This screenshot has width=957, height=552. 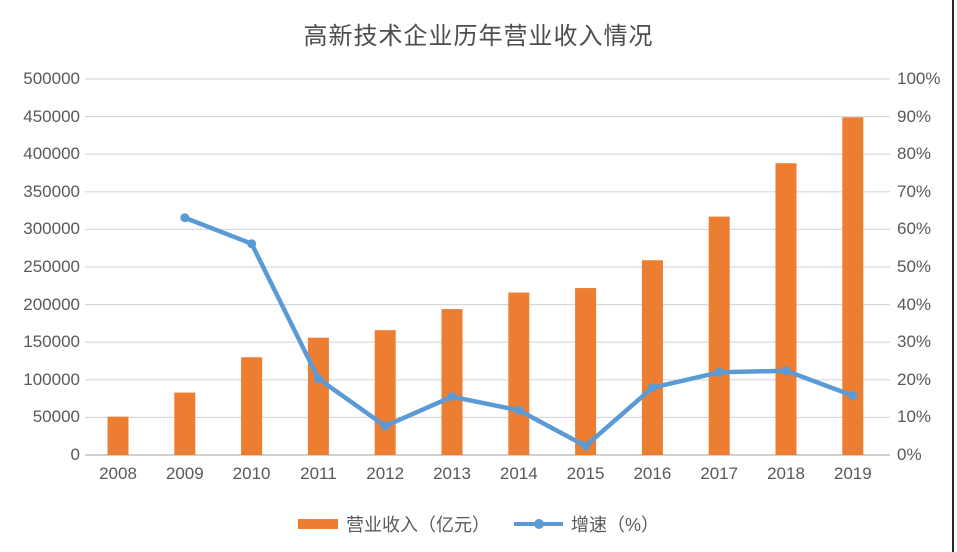 What do you see at coordinates (185, 423) in the screenshot?
I see `bar-2009` at bounding box center [185, 423].